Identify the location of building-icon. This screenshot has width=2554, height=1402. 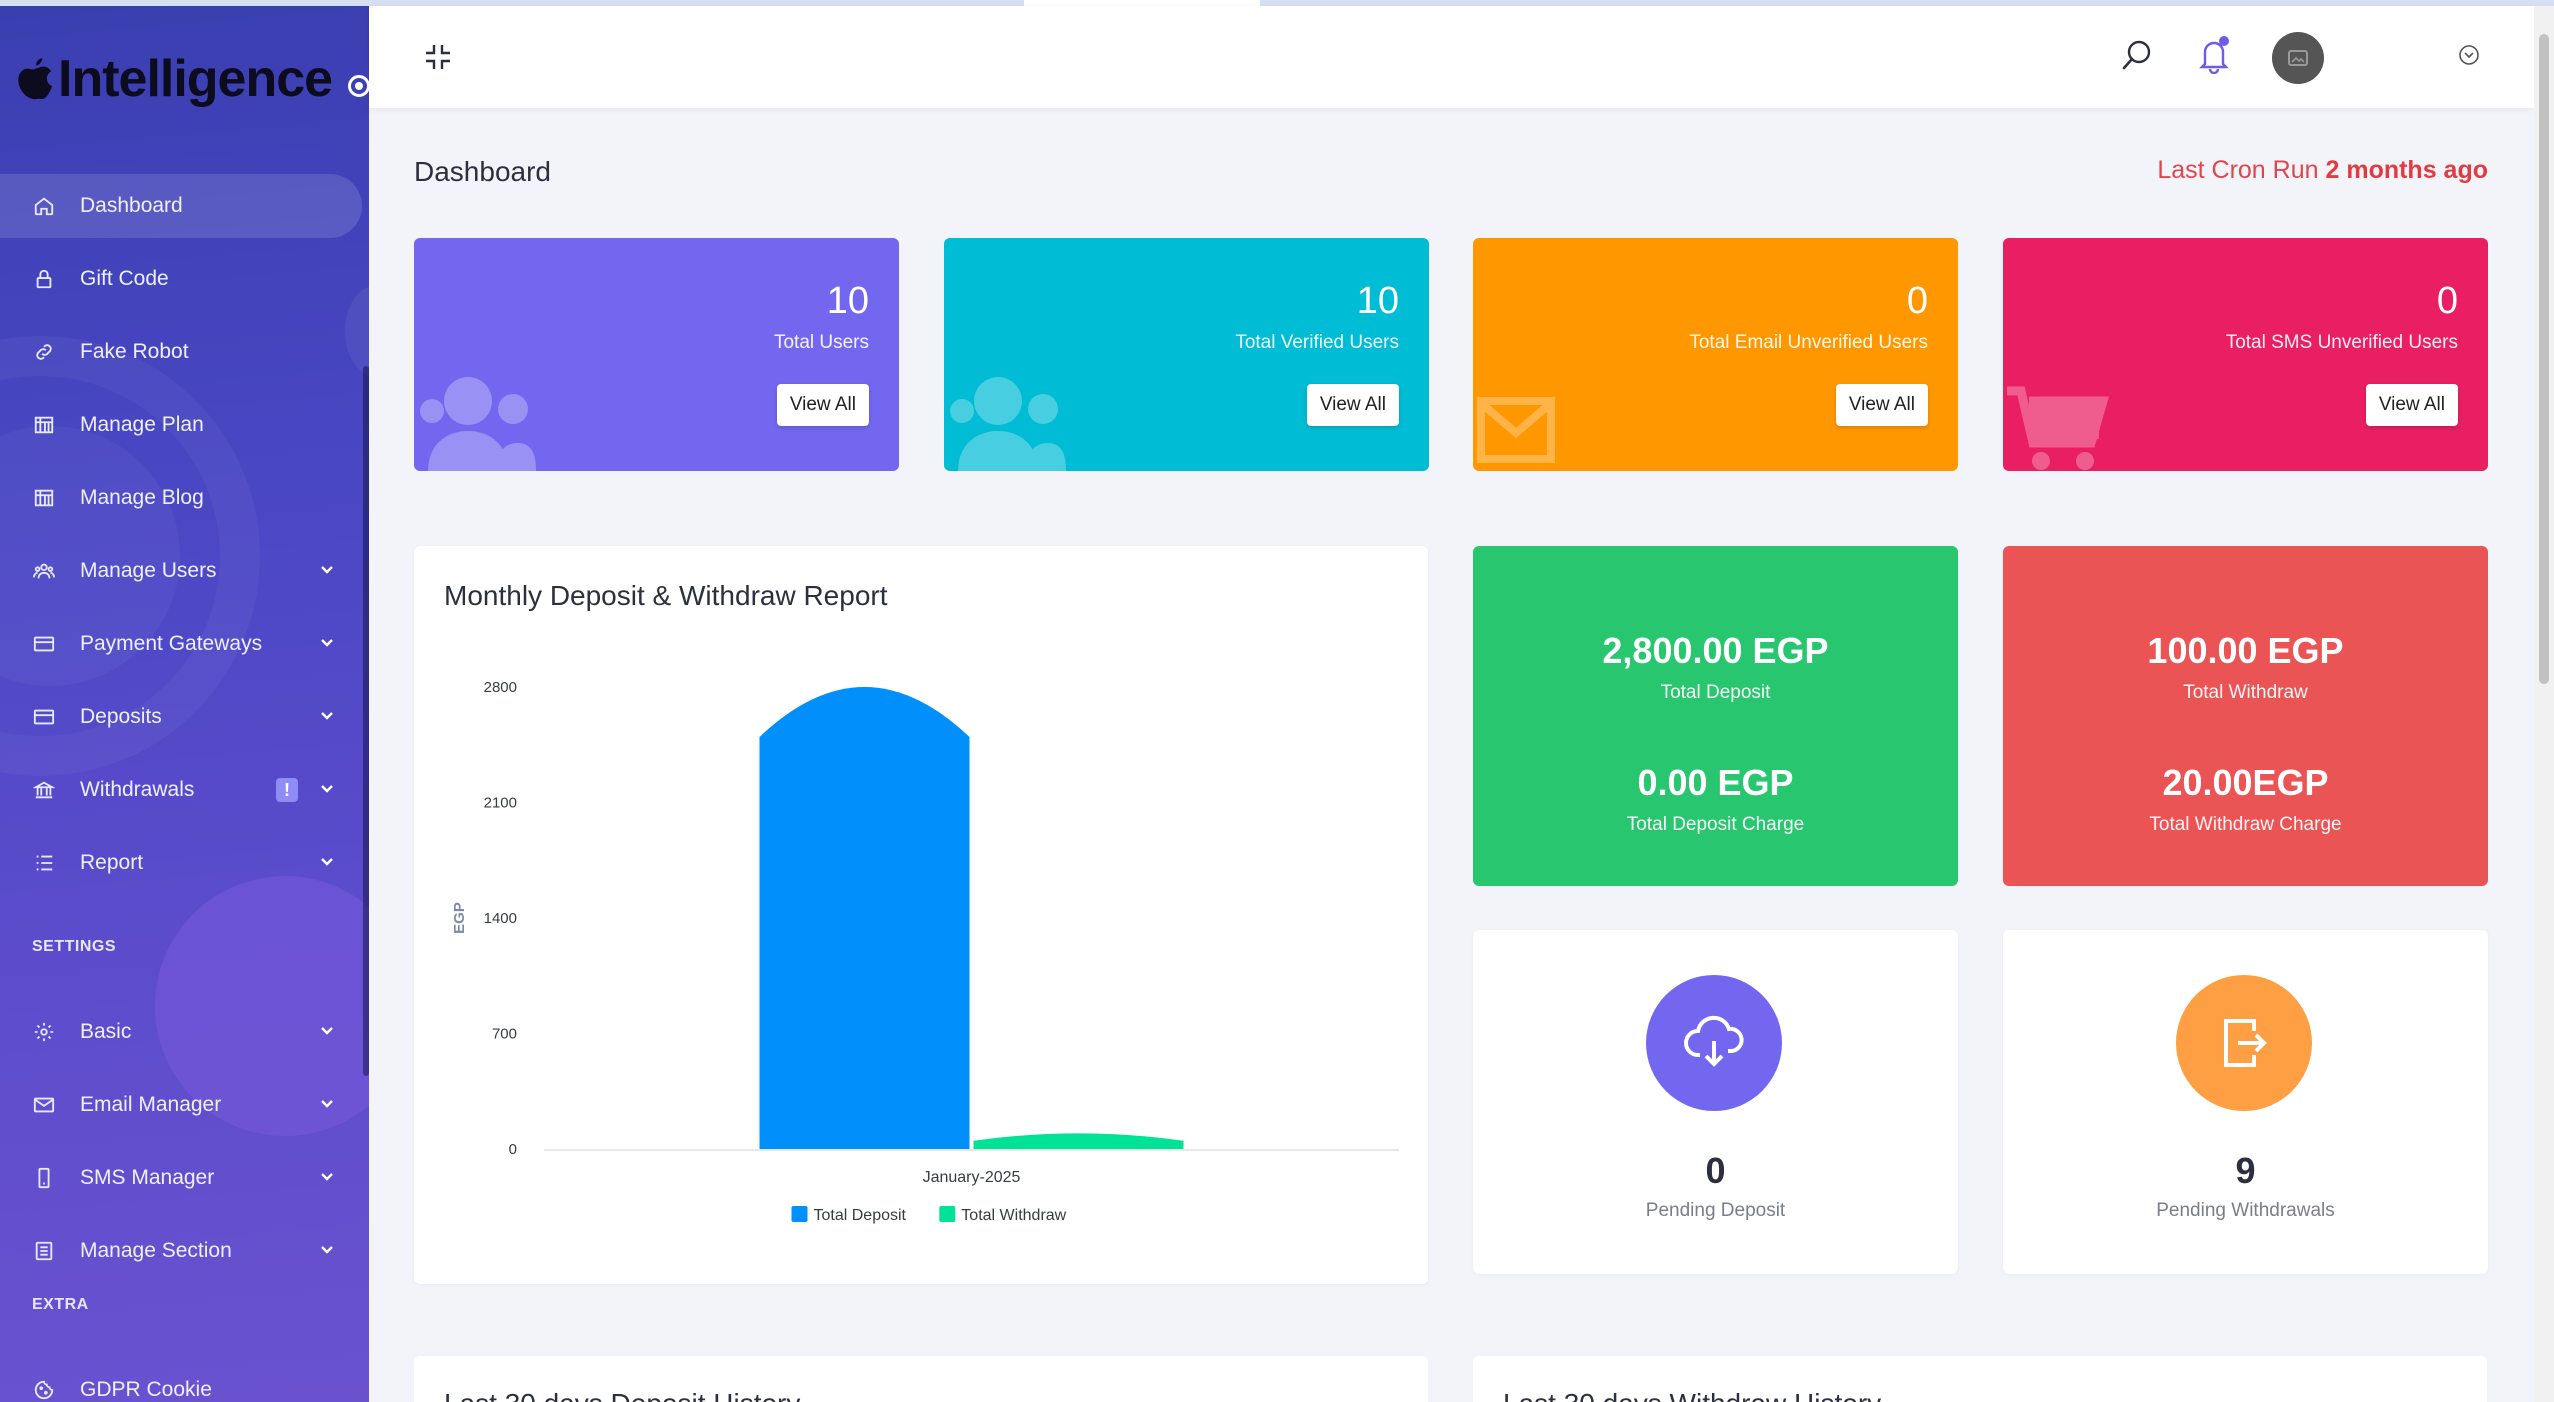
(44, 425).